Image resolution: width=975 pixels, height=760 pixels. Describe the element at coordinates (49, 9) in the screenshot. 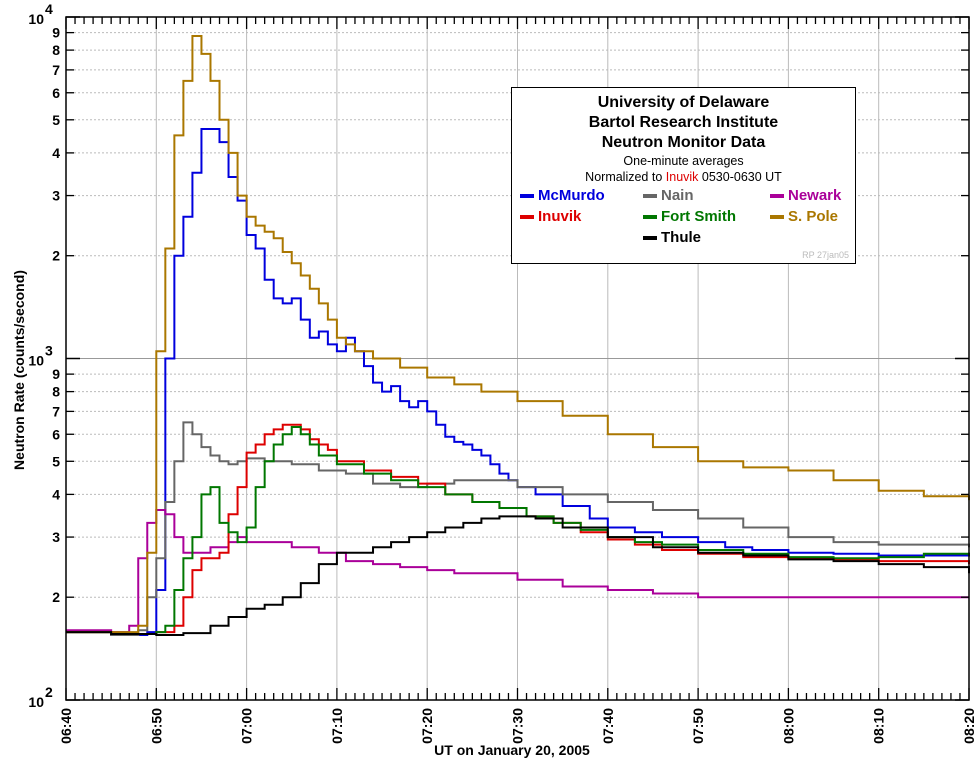

I see `y-major-tick-exponent: 4` at that location.